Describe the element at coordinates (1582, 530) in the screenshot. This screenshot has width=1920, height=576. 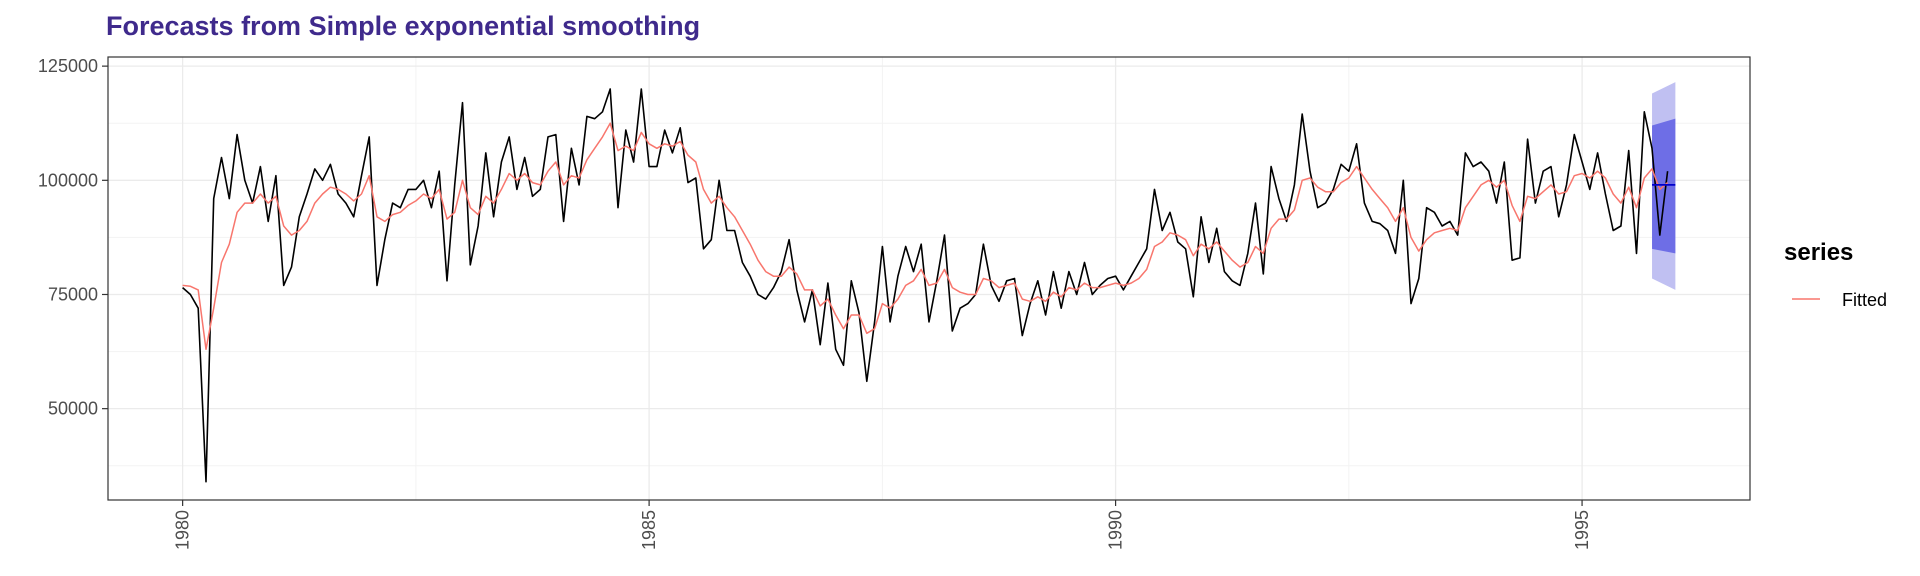
I see `x-tick-label: 1995` at that location.